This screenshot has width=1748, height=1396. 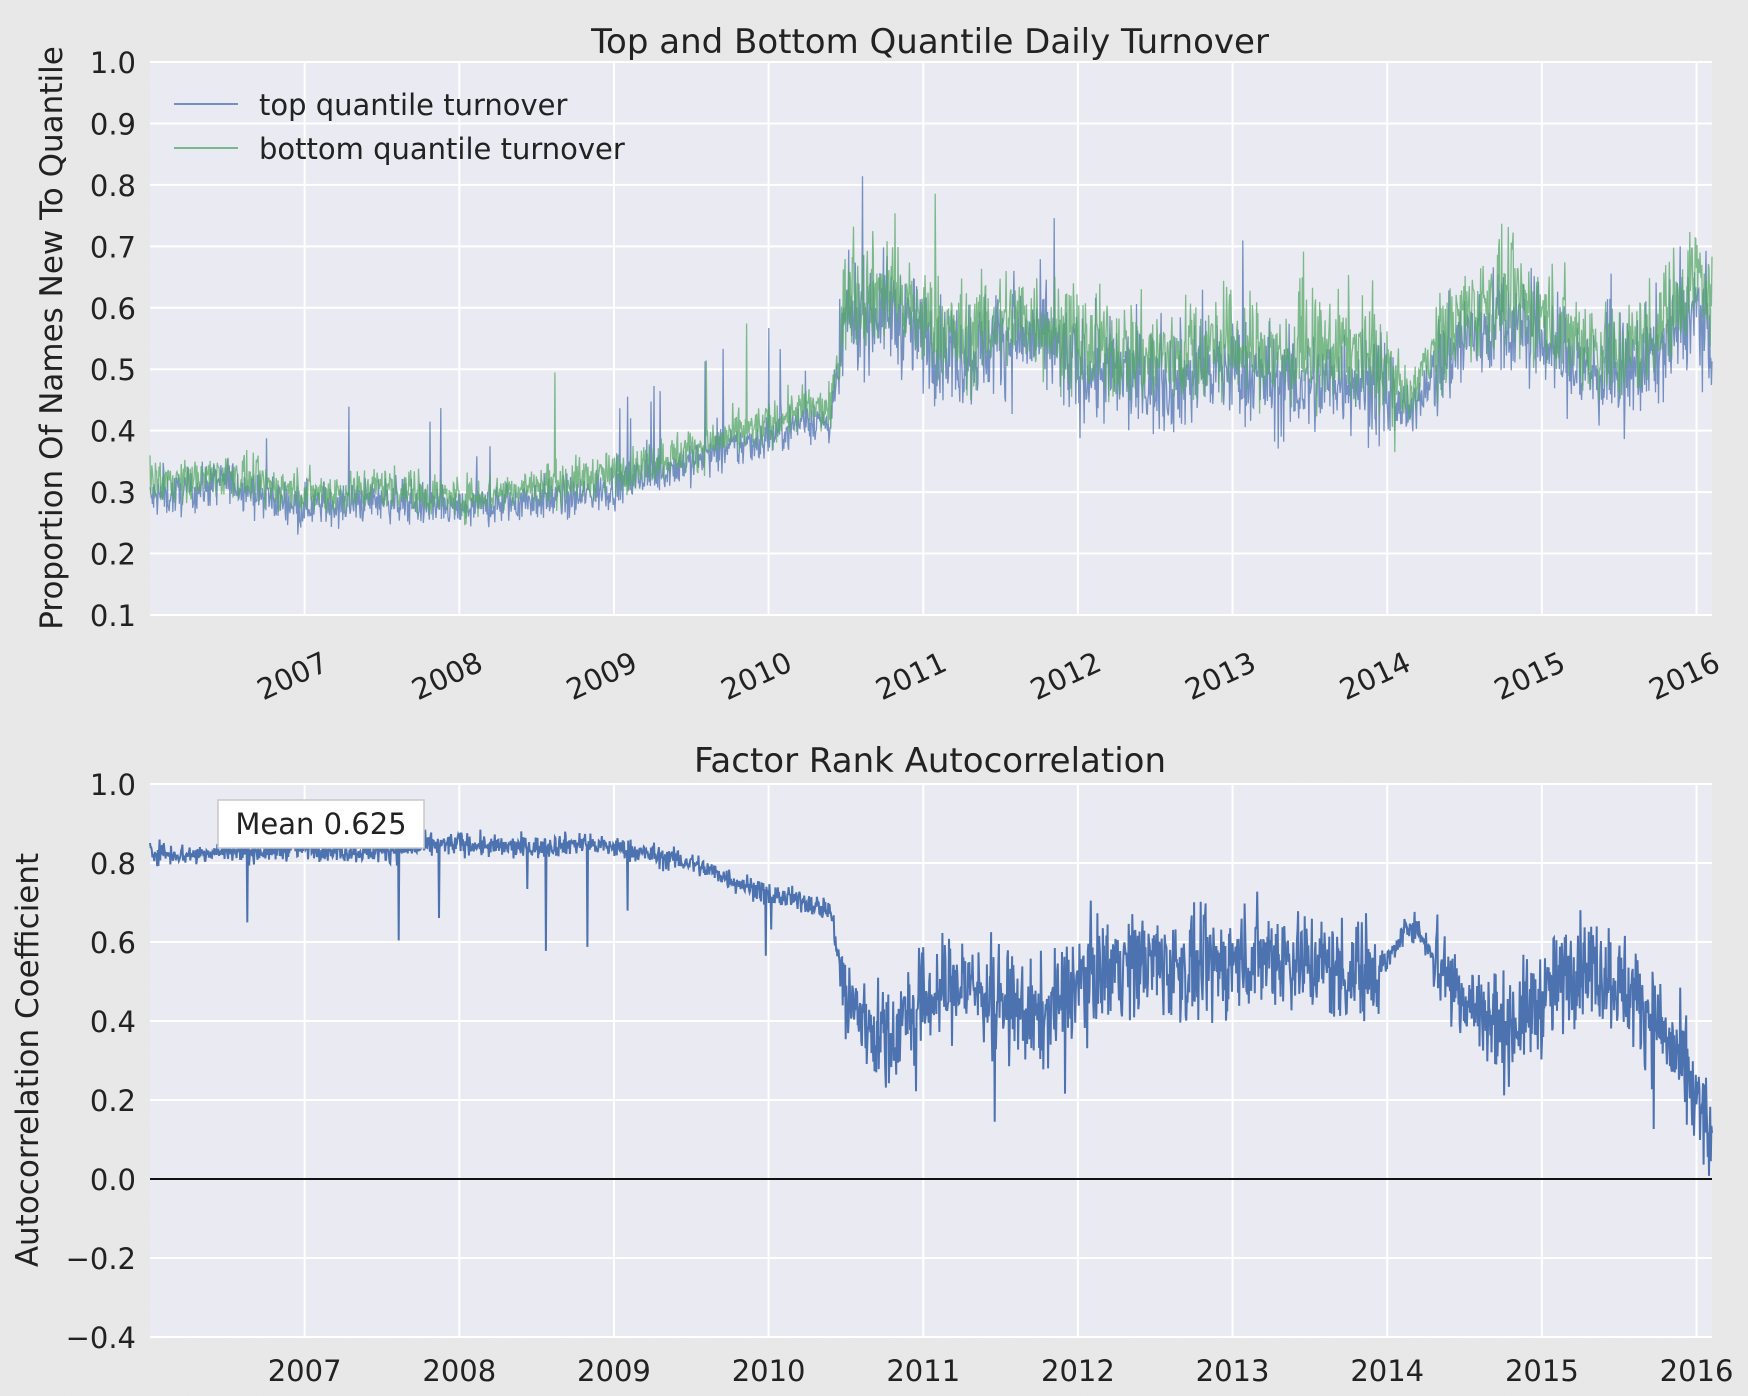 What do you see at coordinates (113, 616) in the screenshot?
I see `y-tick-label: 0.1` at bounding box center [113, 616].